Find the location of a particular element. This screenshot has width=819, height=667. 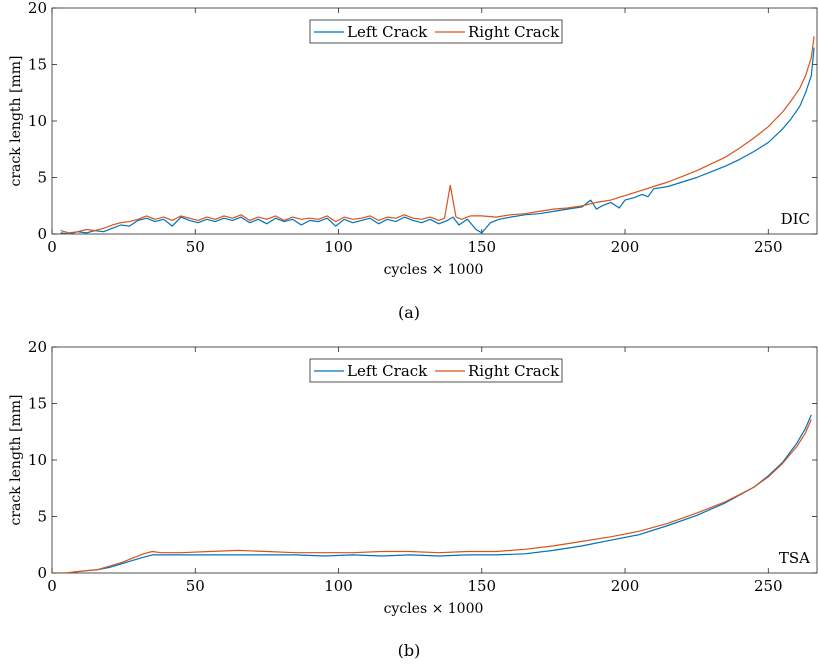

panel-annotation: DIC is located at coordinates (795, 219).